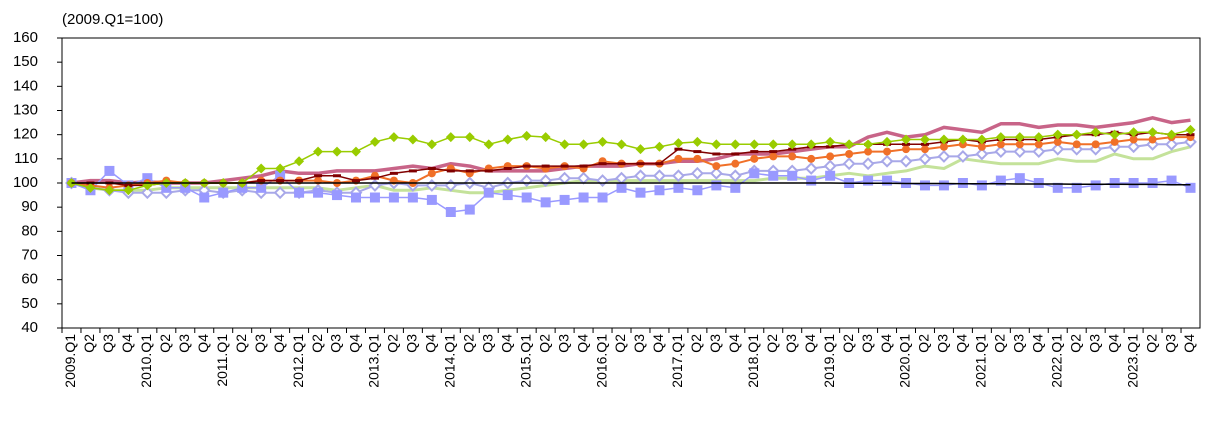 Image resolution: width=1206 pixels, height=428 pixels. Describe the element at coordinates (25, 85) in the screenshot. I see `y-tick-label: 140` at that location.